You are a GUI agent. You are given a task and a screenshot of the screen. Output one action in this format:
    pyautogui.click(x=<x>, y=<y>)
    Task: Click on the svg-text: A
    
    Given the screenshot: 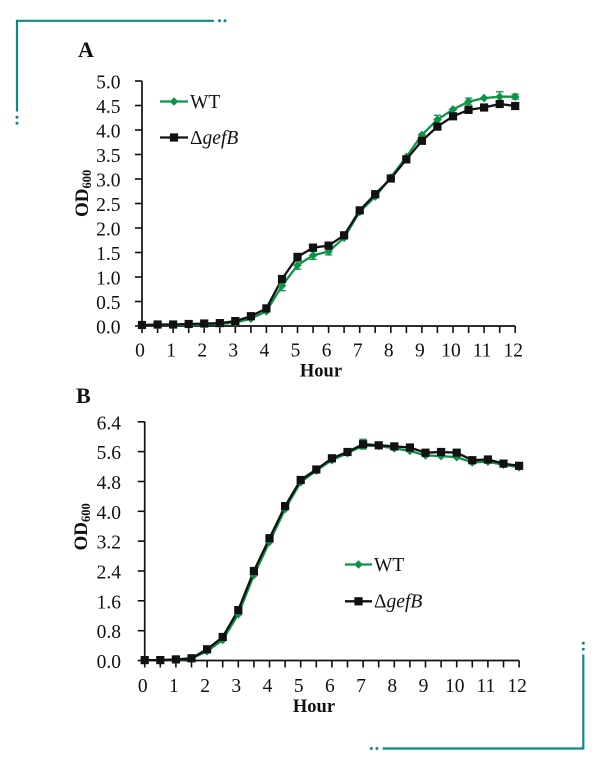 What is the action you would take?
    pyautogui.click(x=86, y=49)
    